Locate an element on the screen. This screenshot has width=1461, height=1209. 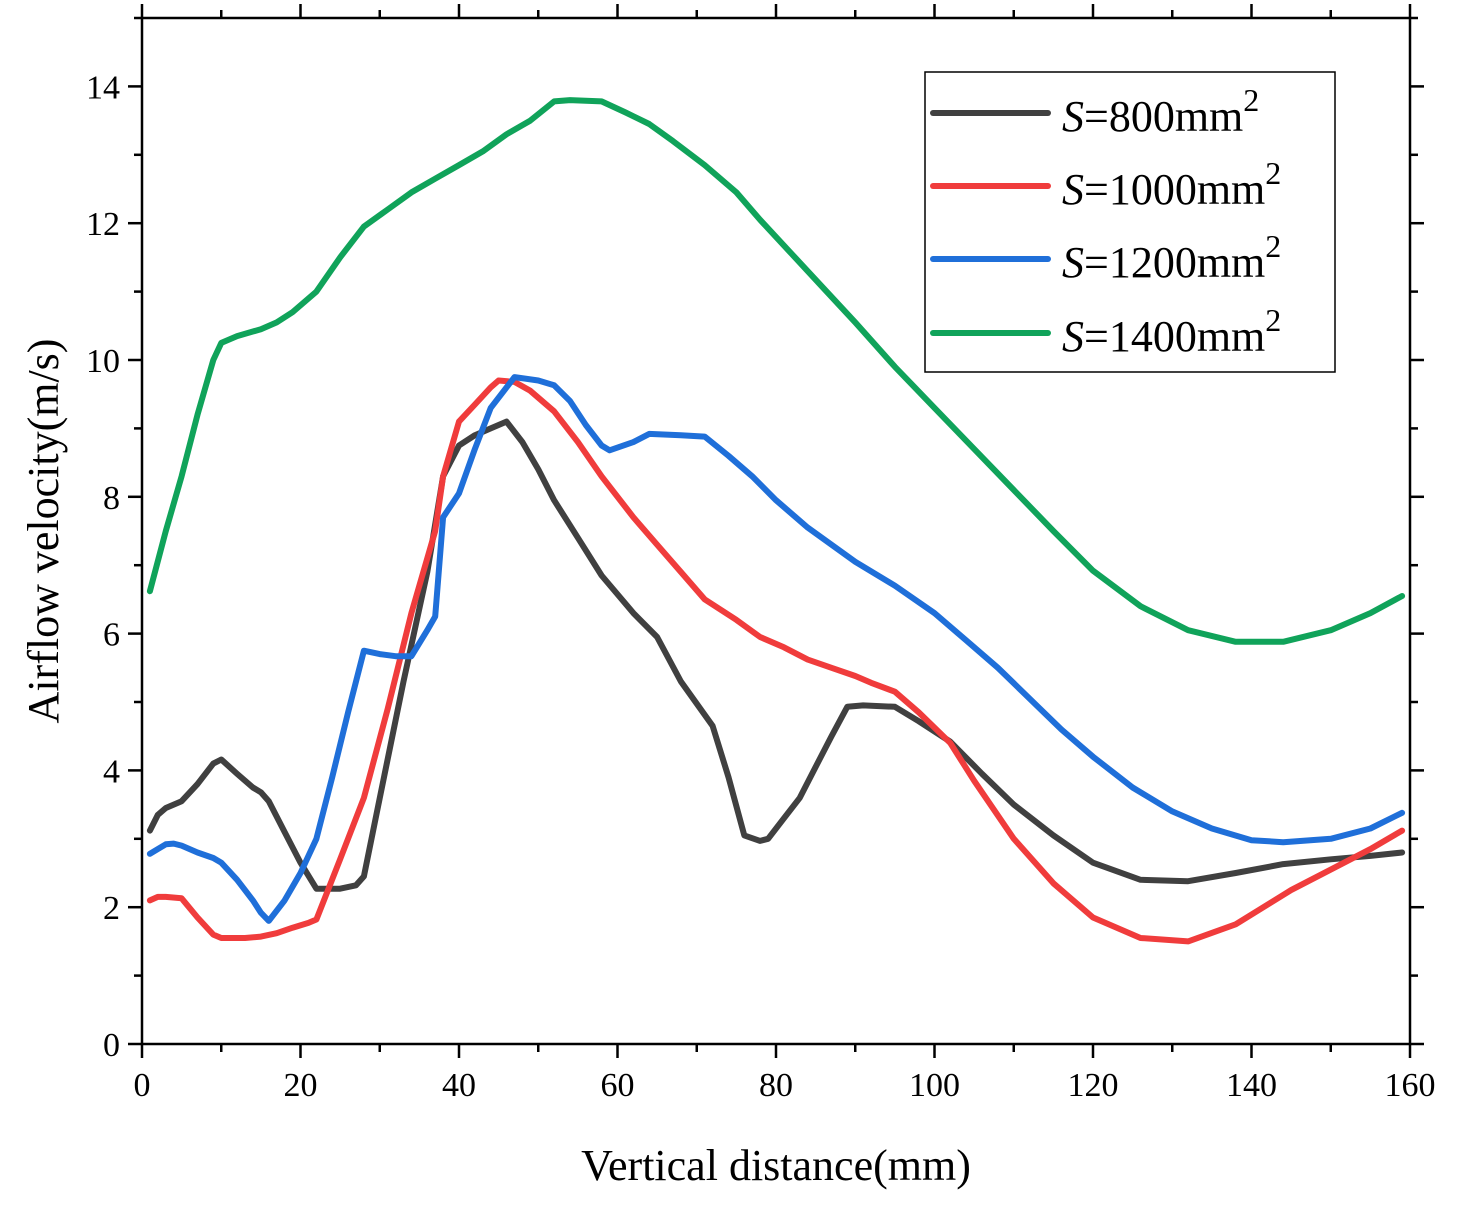
legend-label-3: S=1200mm2 is located at coordinates (1171, 257).